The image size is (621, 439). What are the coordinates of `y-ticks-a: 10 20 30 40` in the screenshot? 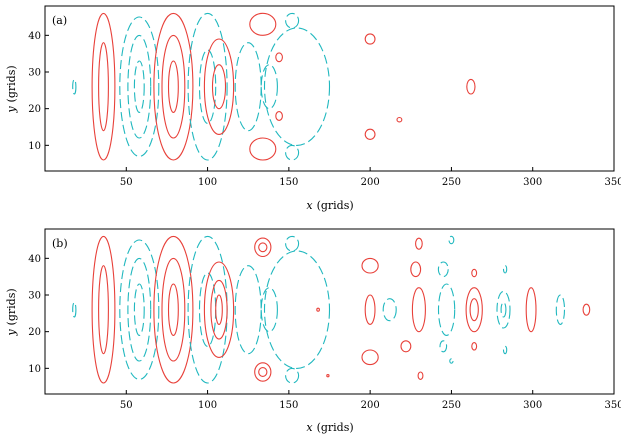 It's located at (38, 91).